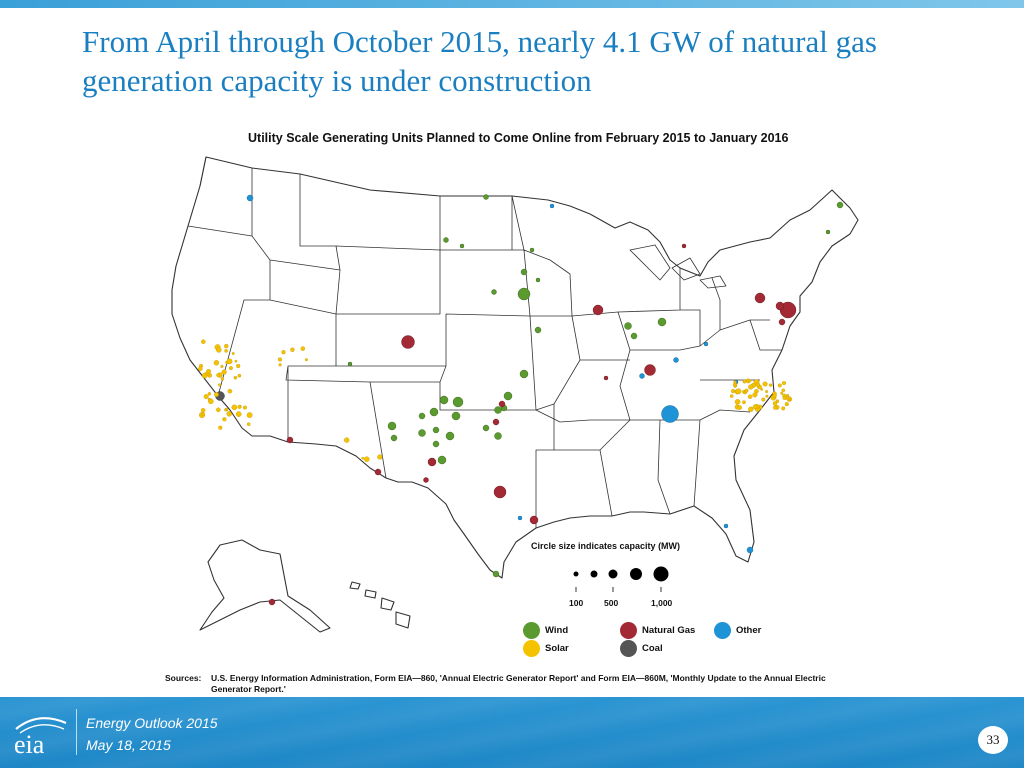 The image size is (1024, 768). I want to click on natural-gas-swatch, so click(628, 630).